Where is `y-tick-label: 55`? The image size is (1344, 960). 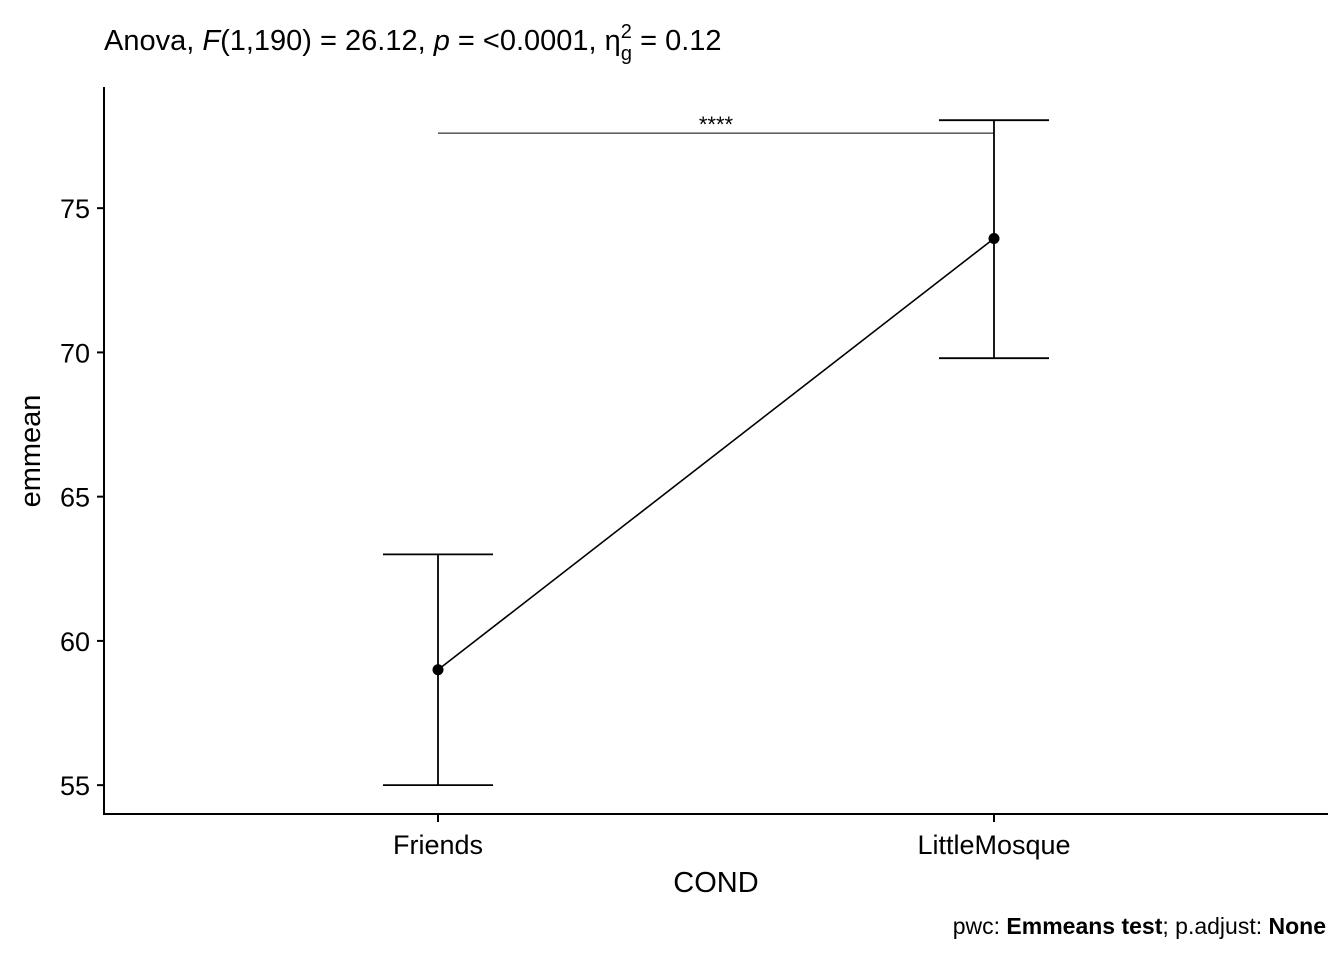
y-tick-label: 55 is located at coordinates (75, 786).